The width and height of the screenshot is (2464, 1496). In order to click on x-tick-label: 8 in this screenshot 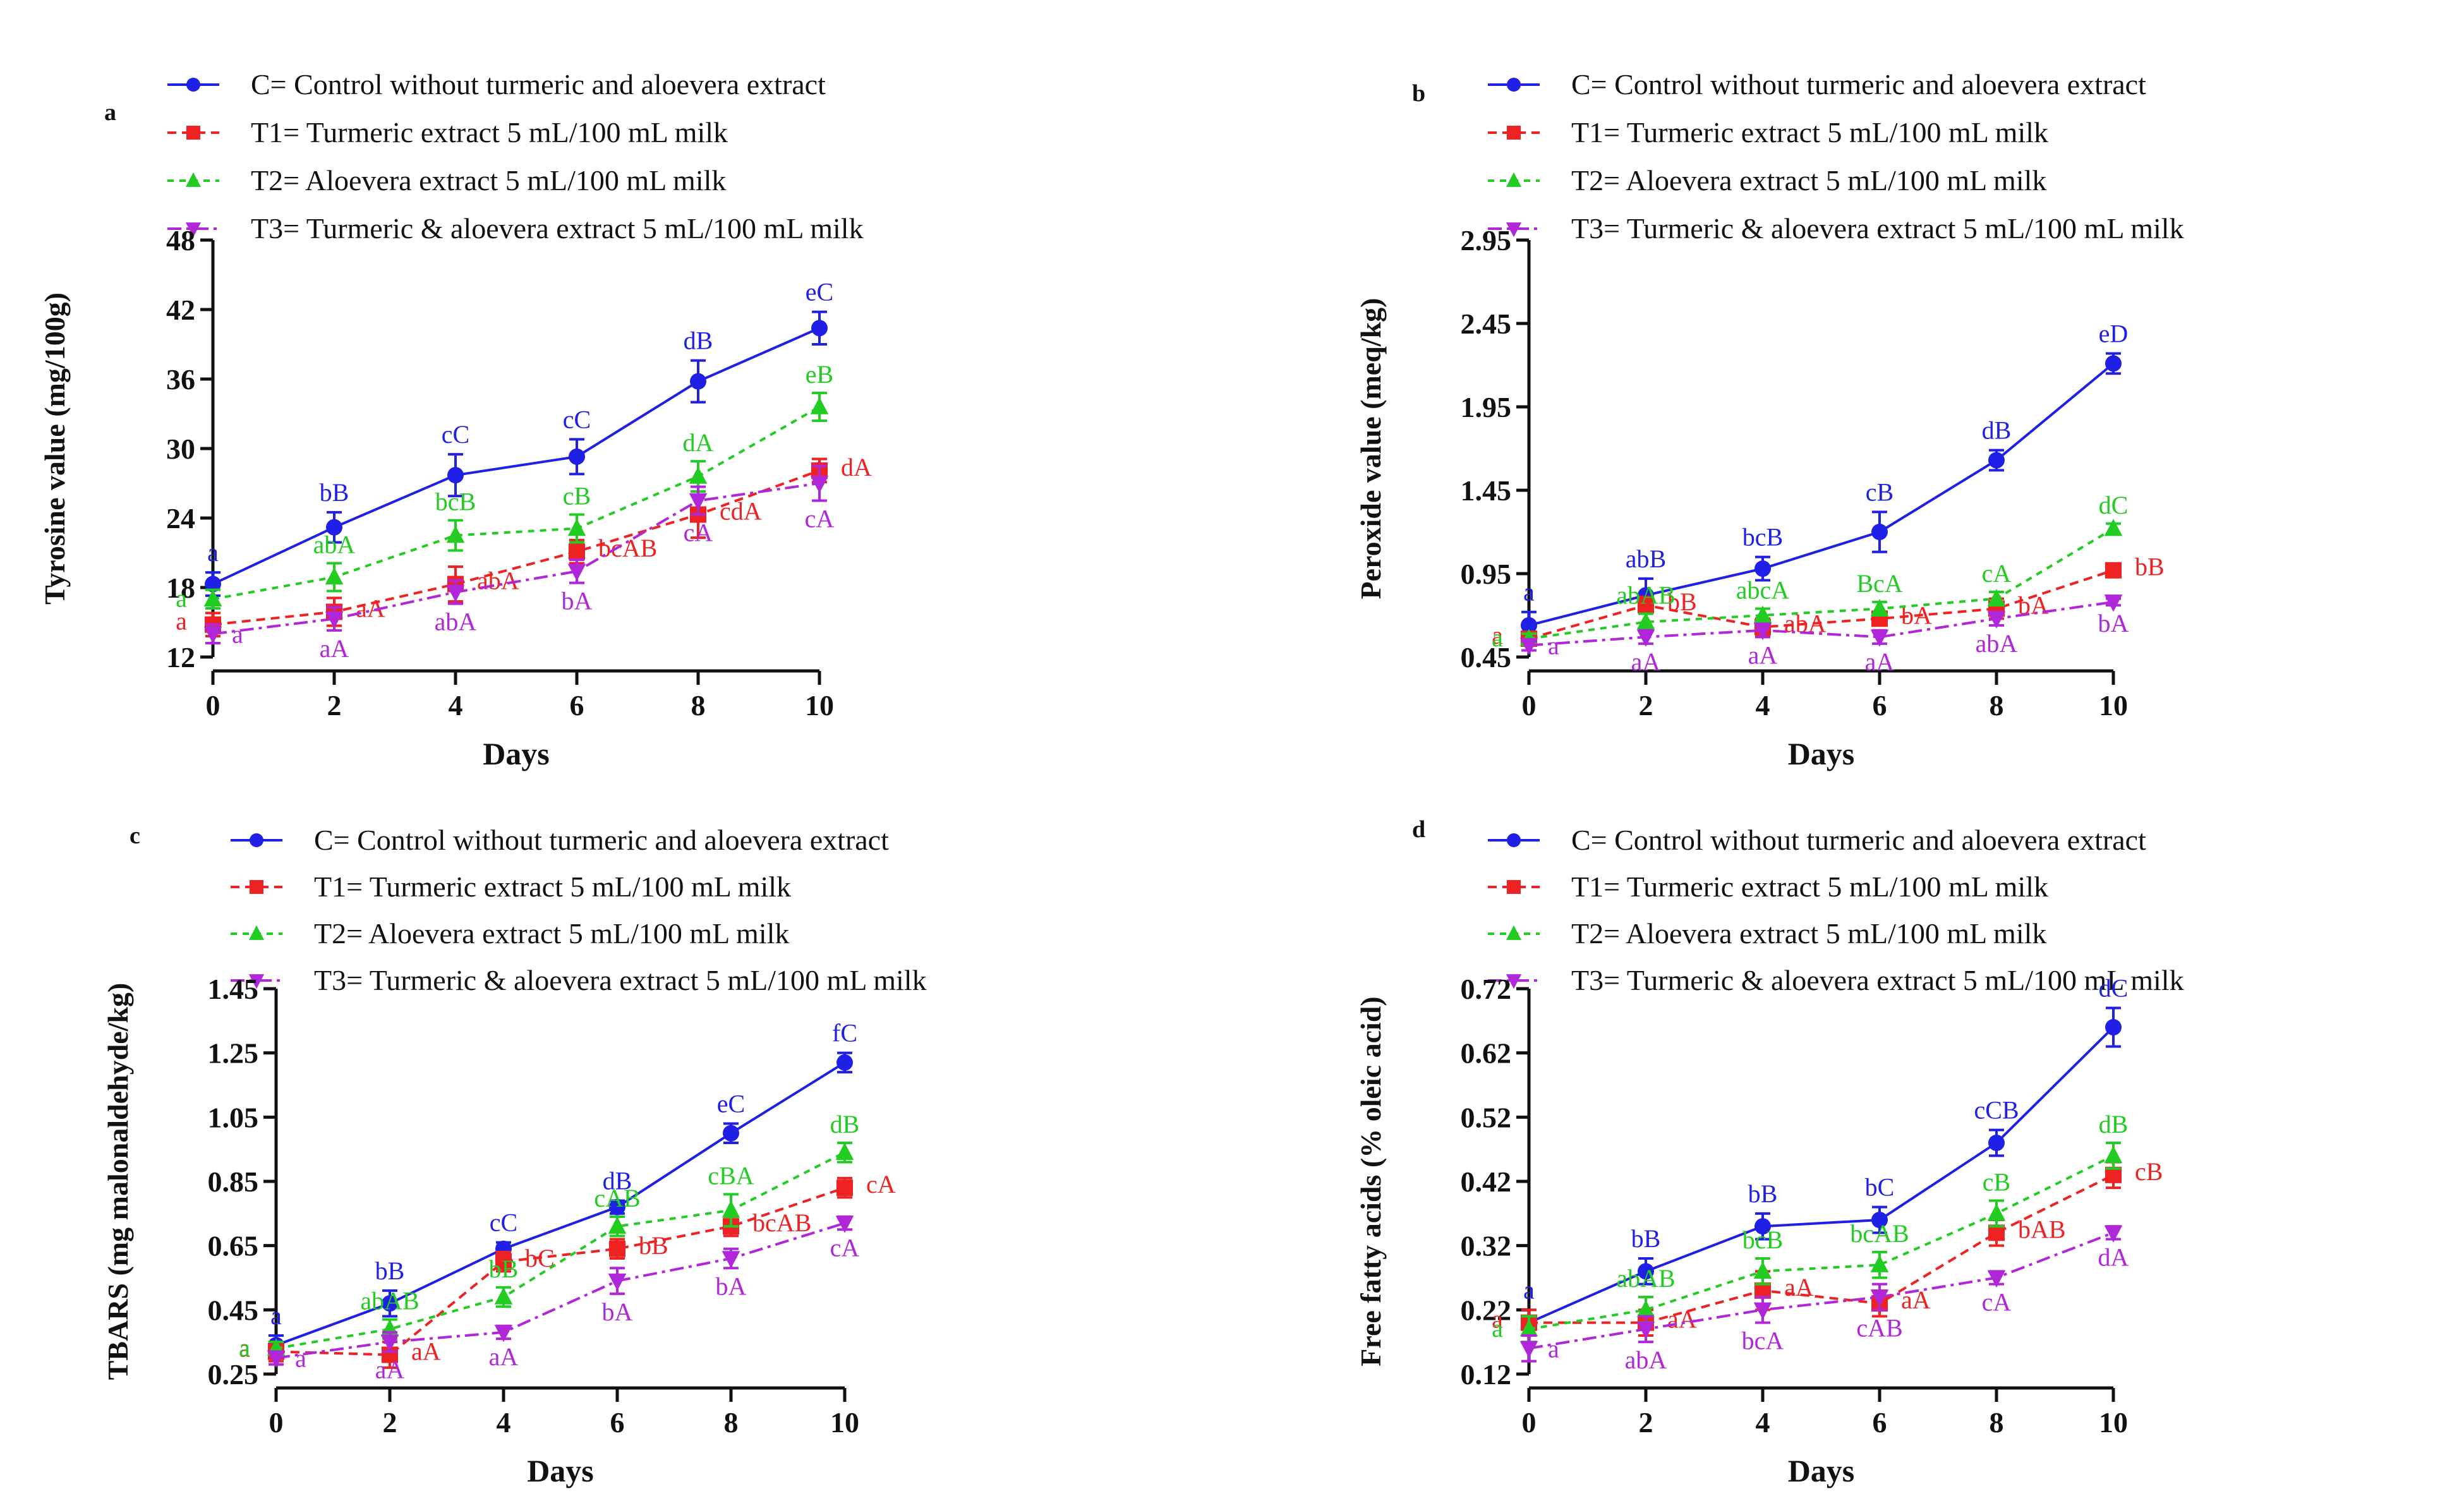, I will do `click(698, 705)`.